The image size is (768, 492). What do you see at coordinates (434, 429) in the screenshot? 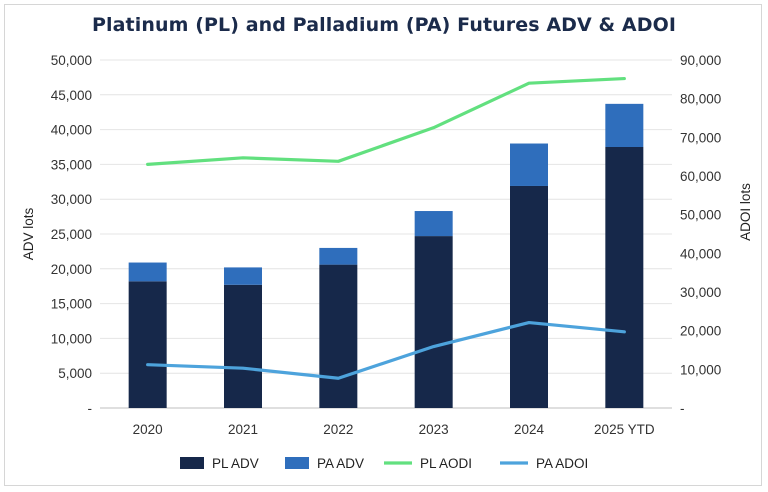
I see `x-tick-label: 2023` at bounding box center [434, 429].